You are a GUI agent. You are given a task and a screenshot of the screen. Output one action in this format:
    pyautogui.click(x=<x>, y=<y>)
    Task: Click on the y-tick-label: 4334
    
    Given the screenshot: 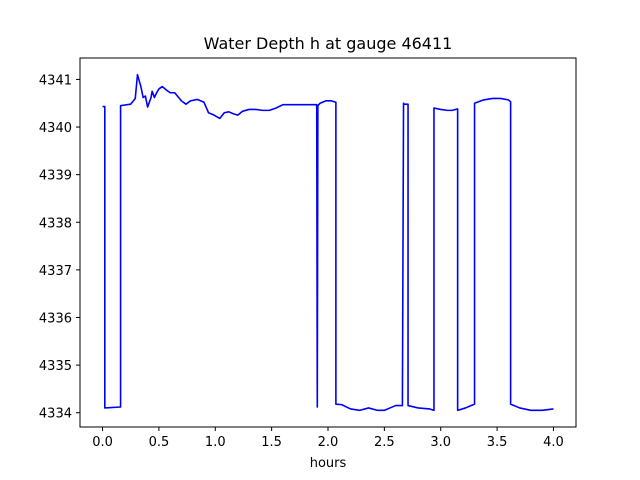 What is the action you would take?
    pyautogui.click(x=55, y=414)
    